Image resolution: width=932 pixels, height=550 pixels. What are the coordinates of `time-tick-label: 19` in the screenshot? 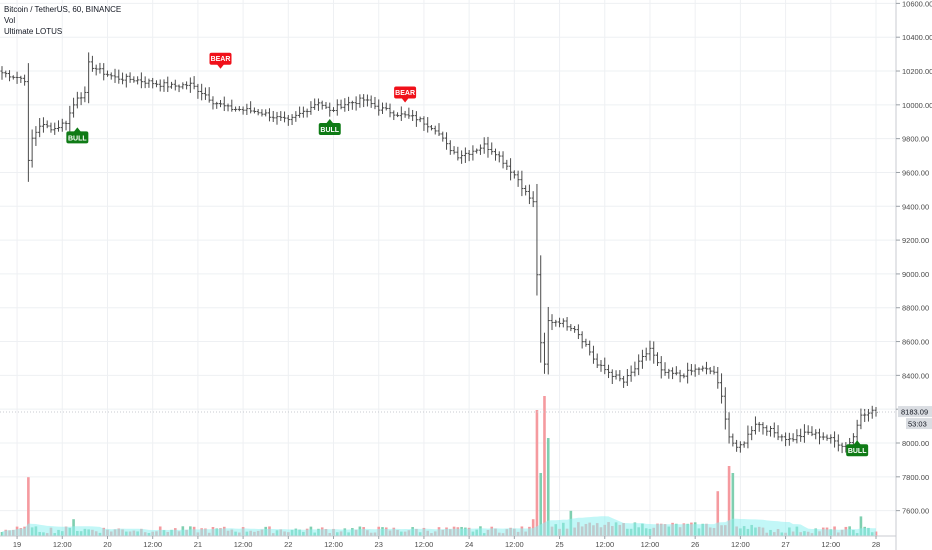 It's located at (17, 544).